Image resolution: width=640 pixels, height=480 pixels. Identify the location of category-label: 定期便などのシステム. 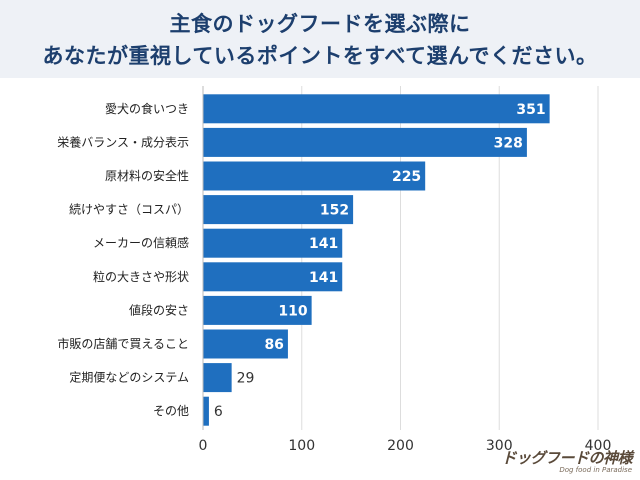
(129, 377).